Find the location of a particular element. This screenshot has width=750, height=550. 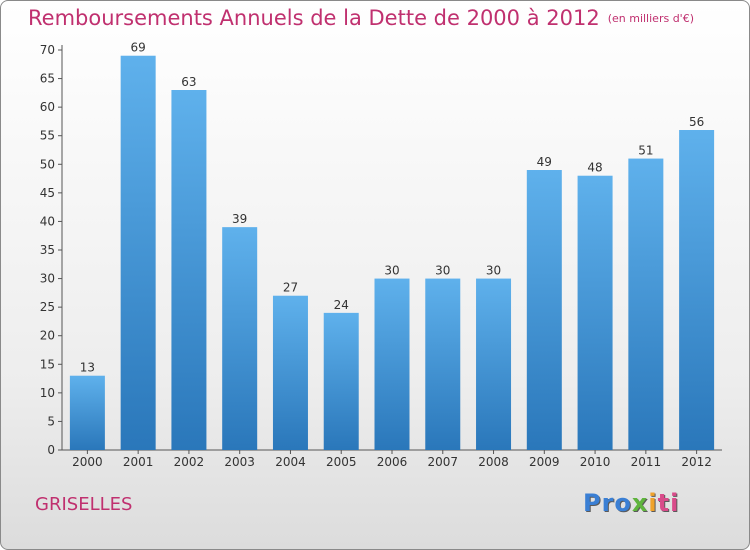

y-tick-label: 15 is located at coordinates (47, 364).